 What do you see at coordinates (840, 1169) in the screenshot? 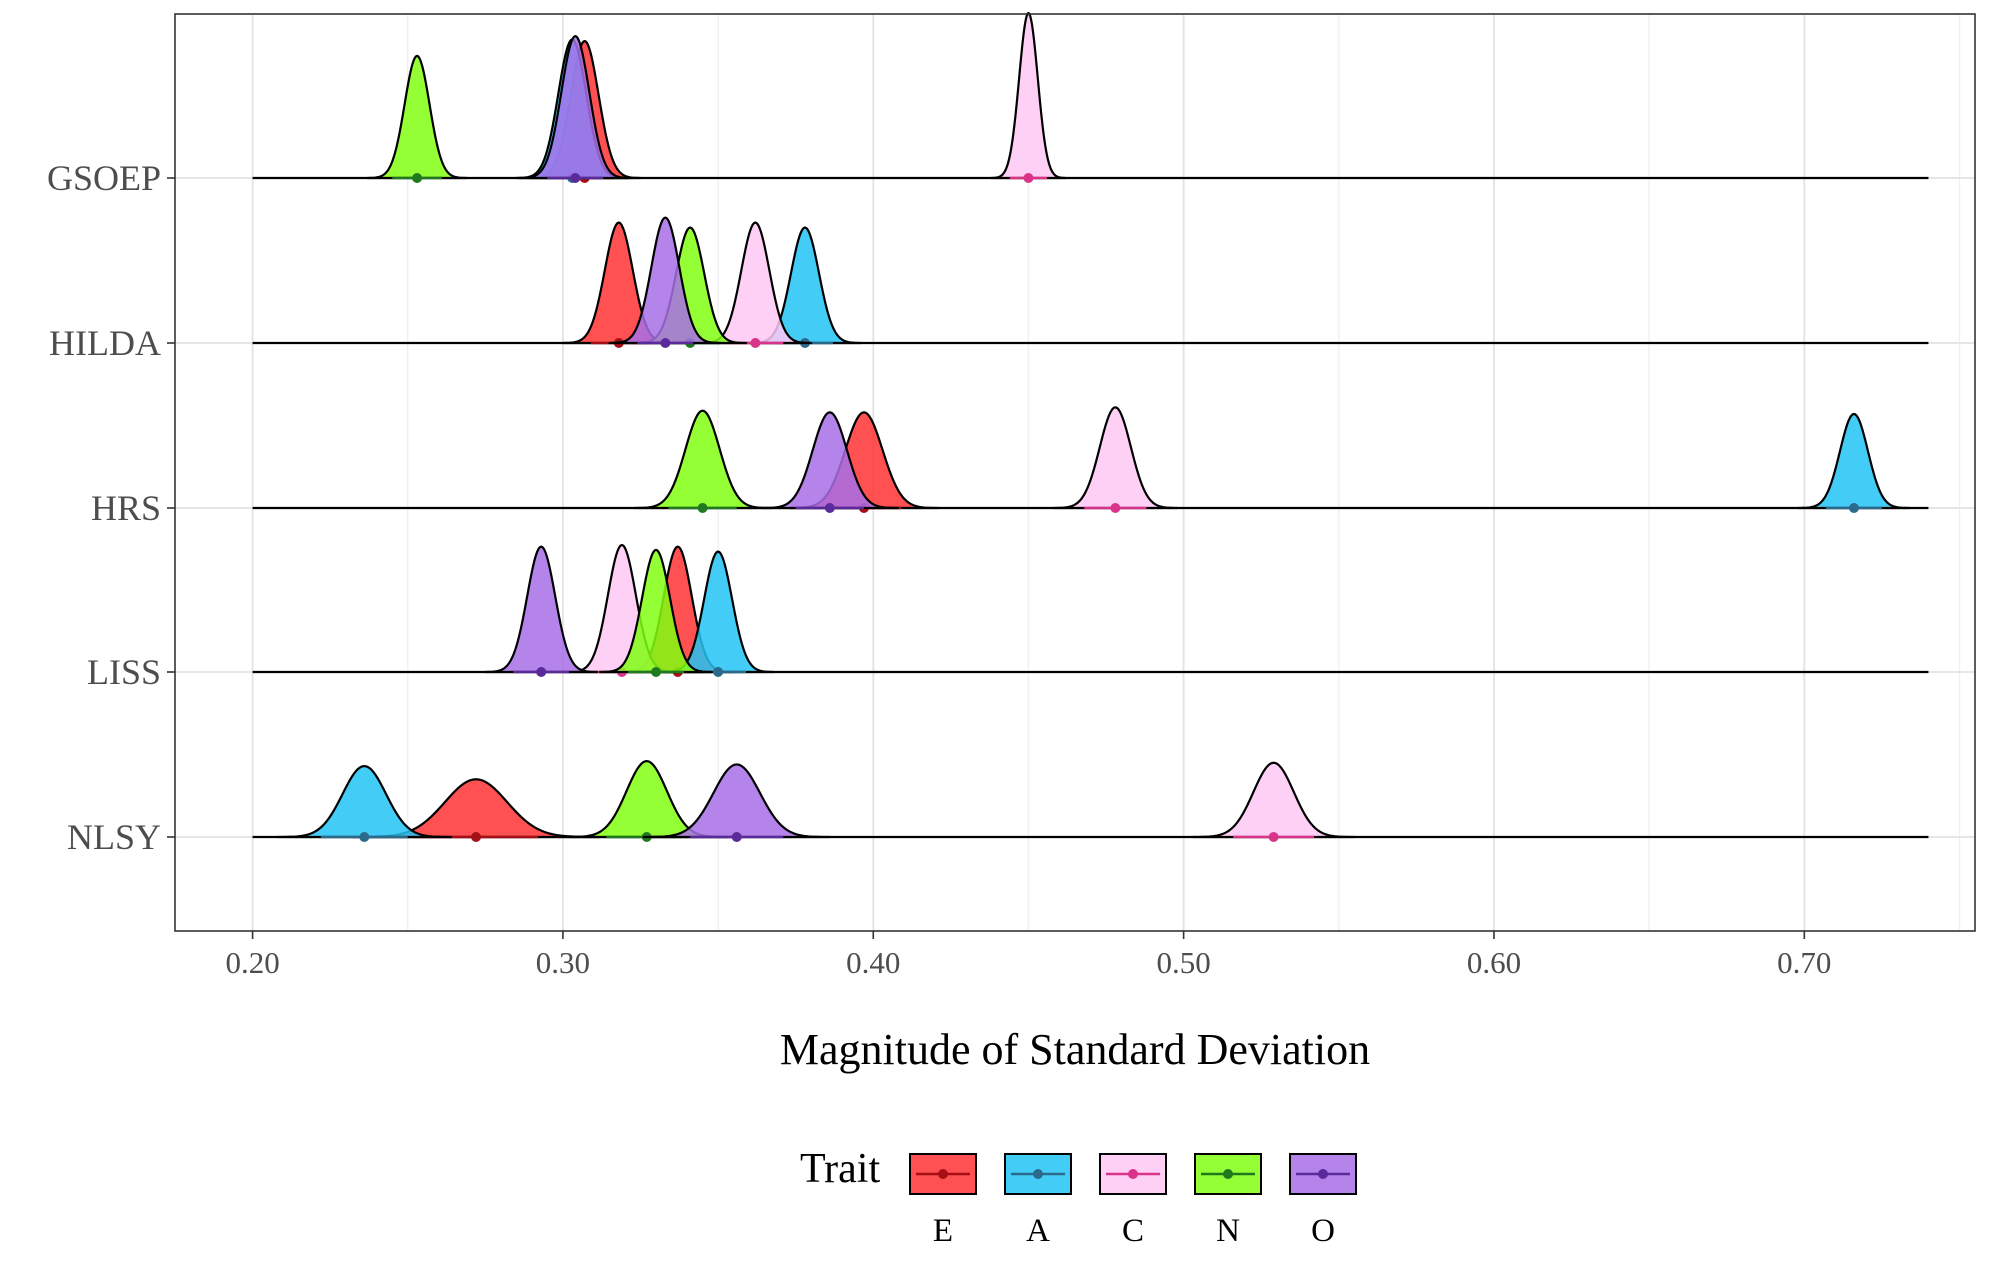
I see `legend-title: Trait` at bounding box center [840, 1169].